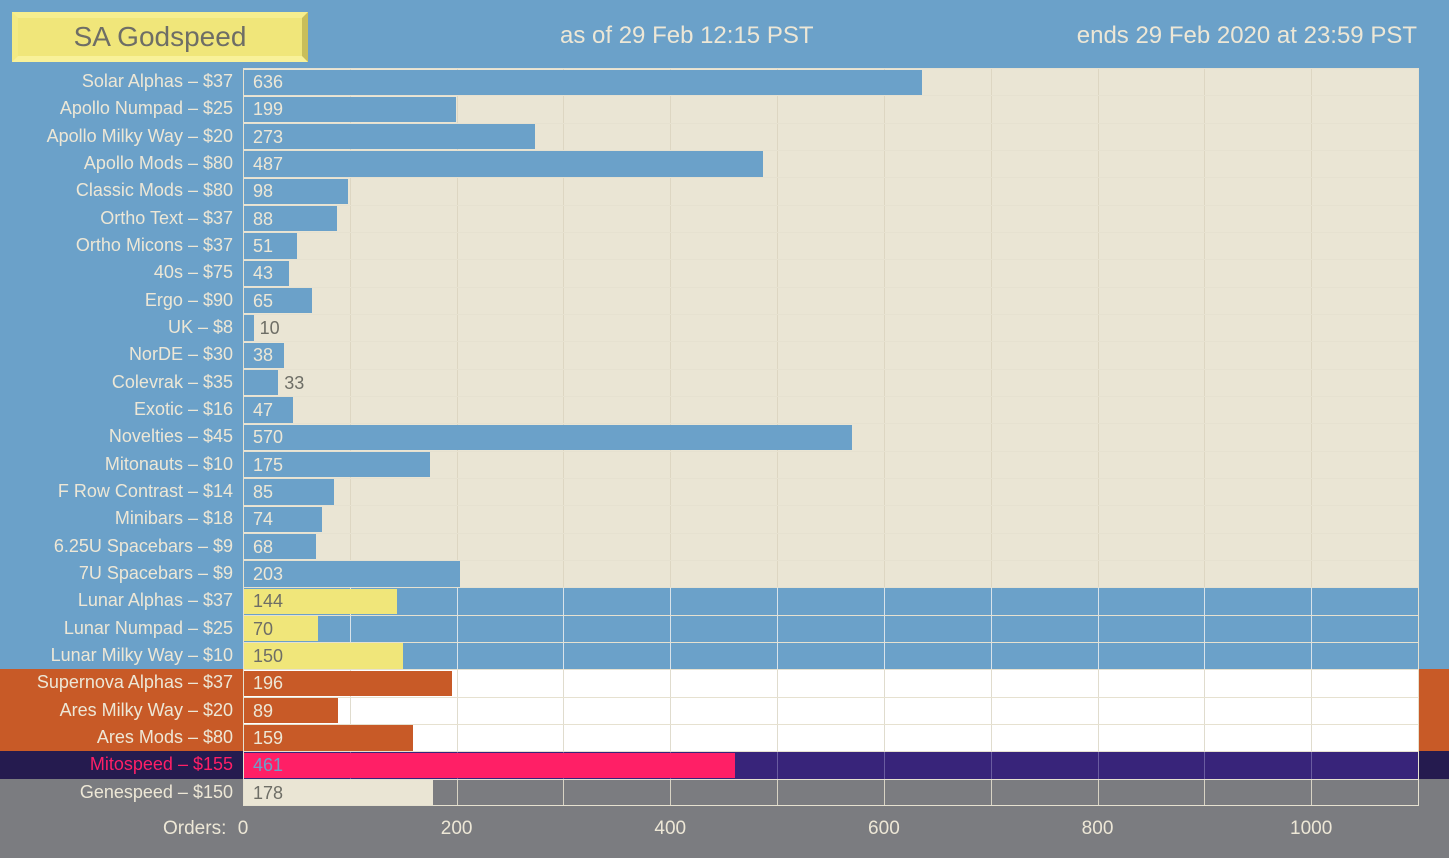 Image resolution: width=1449 pixels, height=858 pixels. I want to click on category-label: Genespeed – $150, so click(156, 791).